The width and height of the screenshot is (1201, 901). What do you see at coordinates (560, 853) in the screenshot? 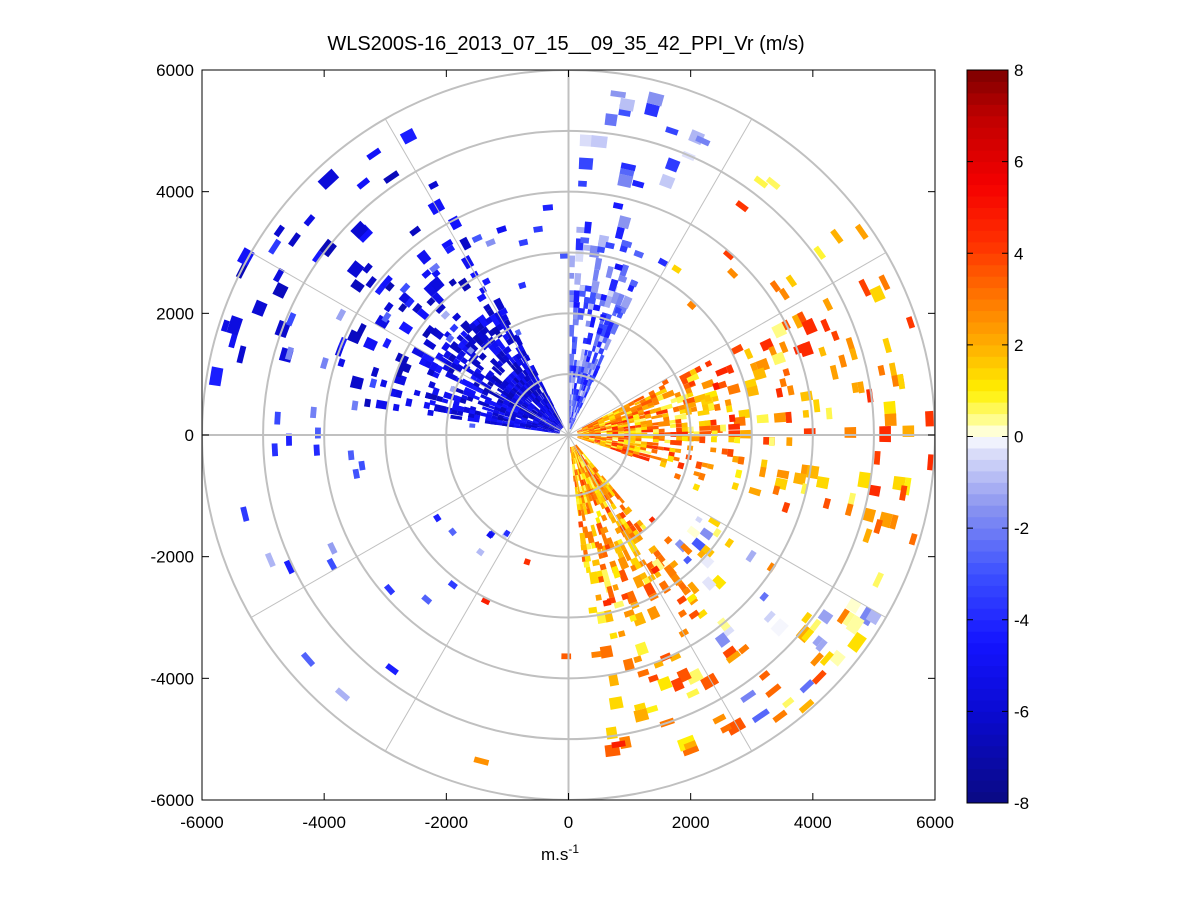
I see `x-axis-label: m.s-1` at bounding box center [560, 853].